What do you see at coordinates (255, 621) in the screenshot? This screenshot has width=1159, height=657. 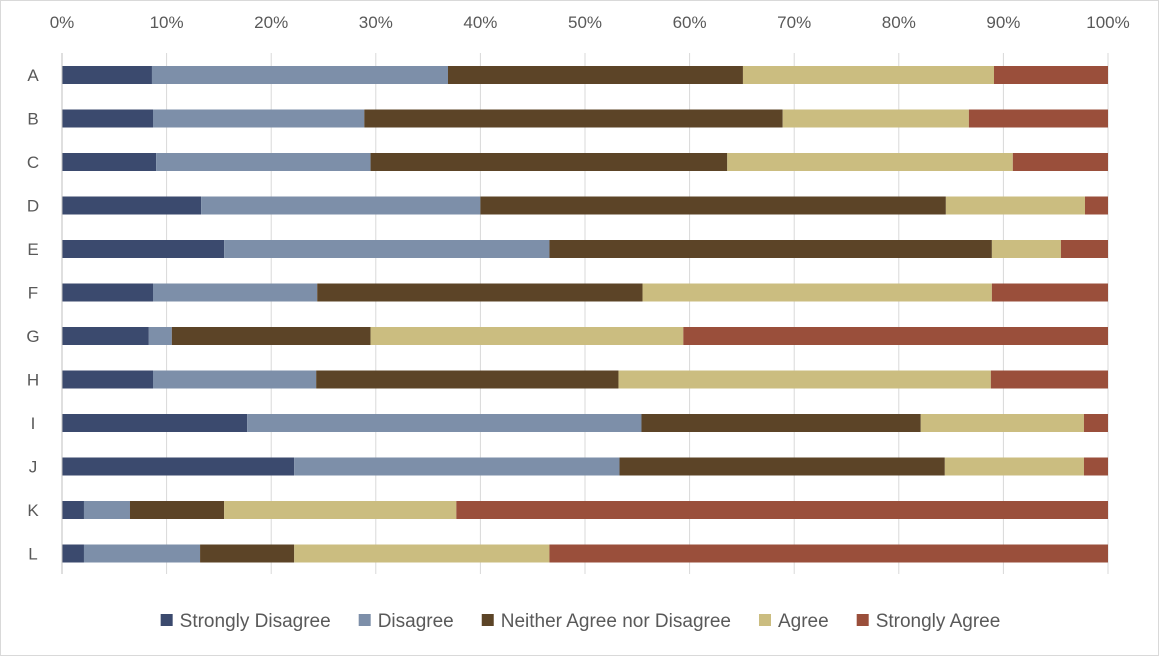 I see `legend-label: Strongly Disagree` at bounding box center [255, 621].